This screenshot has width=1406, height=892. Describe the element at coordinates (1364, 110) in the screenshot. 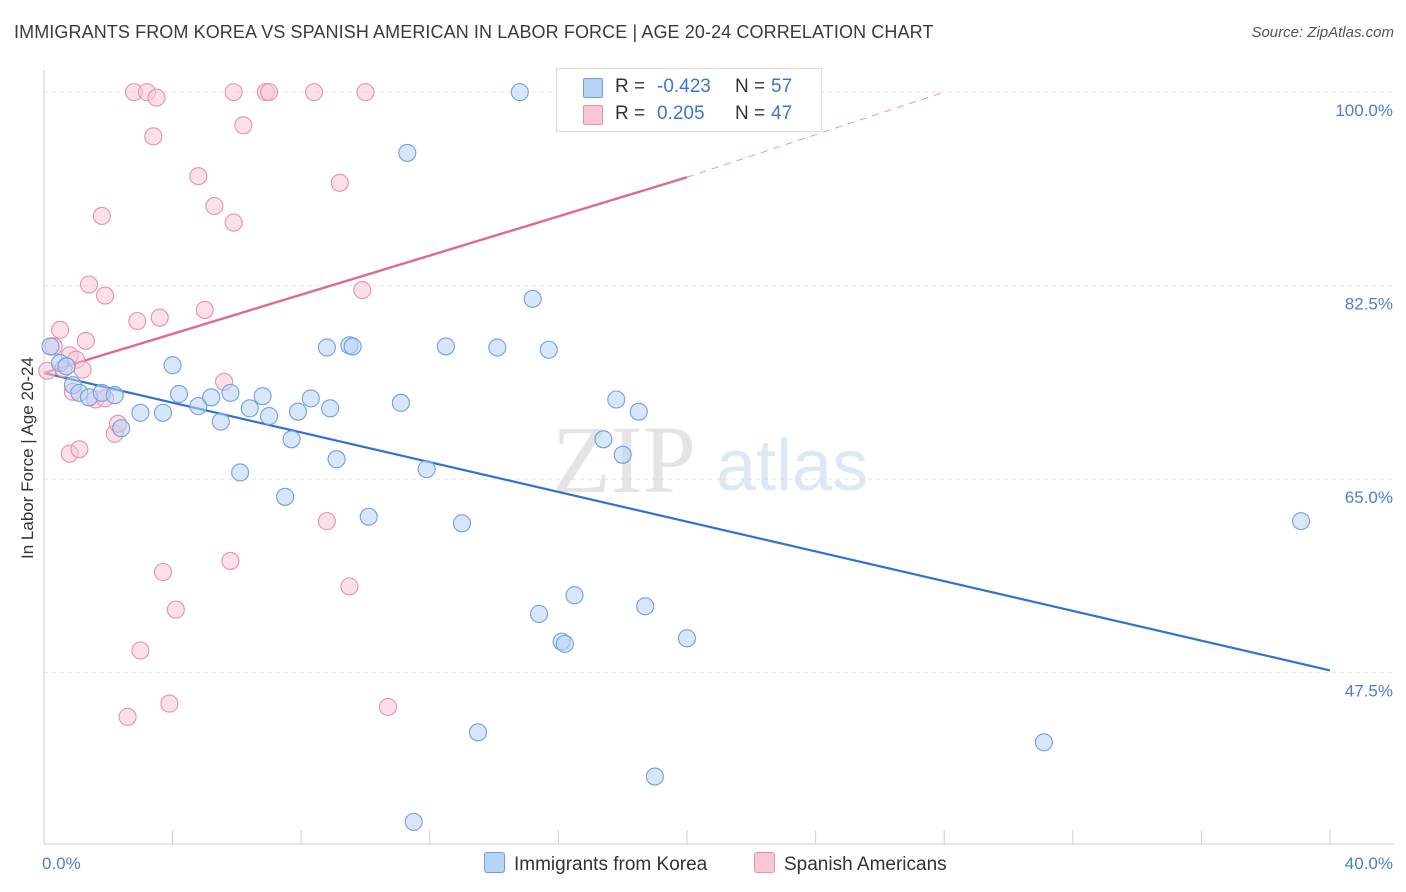

I see `y-tick-label-3: 100.0%` at that location.